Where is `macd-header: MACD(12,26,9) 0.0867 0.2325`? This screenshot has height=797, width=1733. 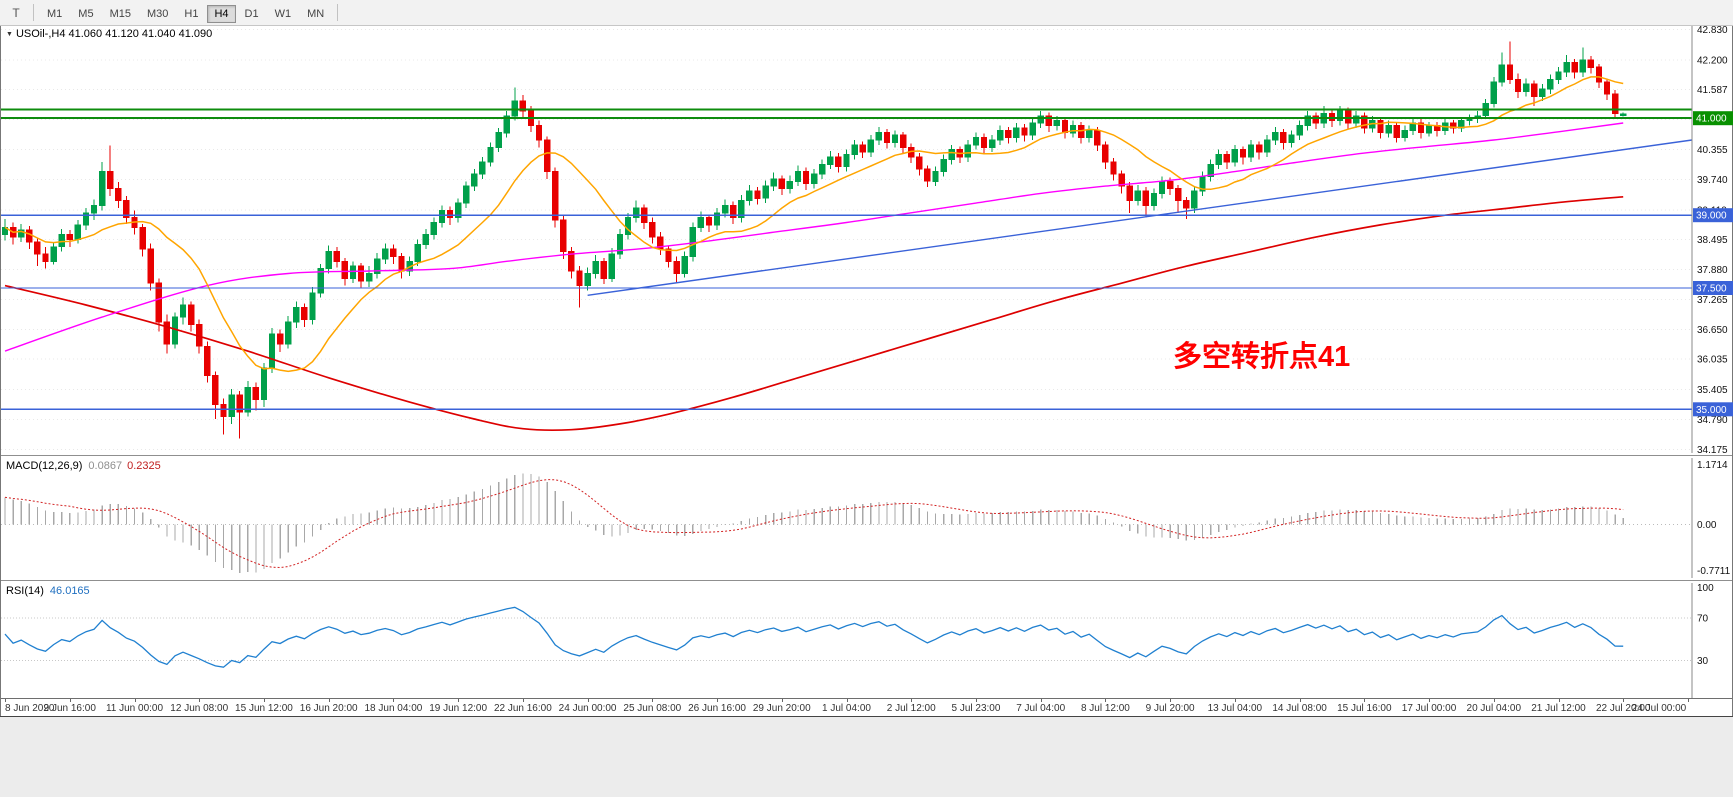 macd-header: MACD(12,26,9) 0.0867 0.2325 is located at coordinates (83, 466).